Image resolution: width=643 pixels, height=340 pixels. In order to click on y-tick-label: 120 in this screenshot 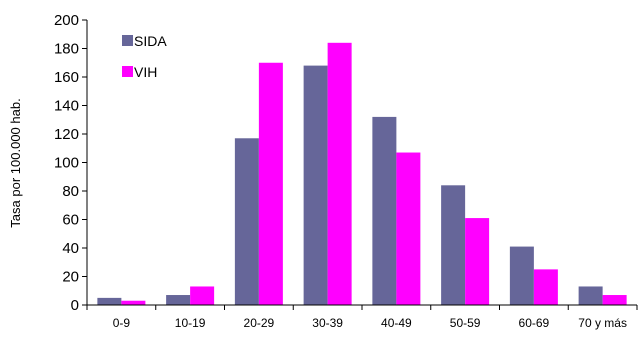, I will do `click(66, 134)`.